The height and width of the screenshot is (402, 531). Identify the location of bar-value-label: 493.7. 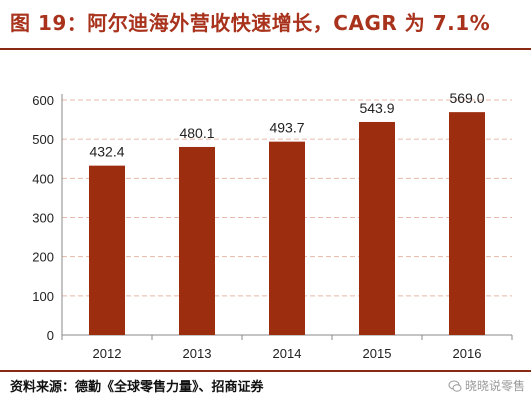
(286, 128).